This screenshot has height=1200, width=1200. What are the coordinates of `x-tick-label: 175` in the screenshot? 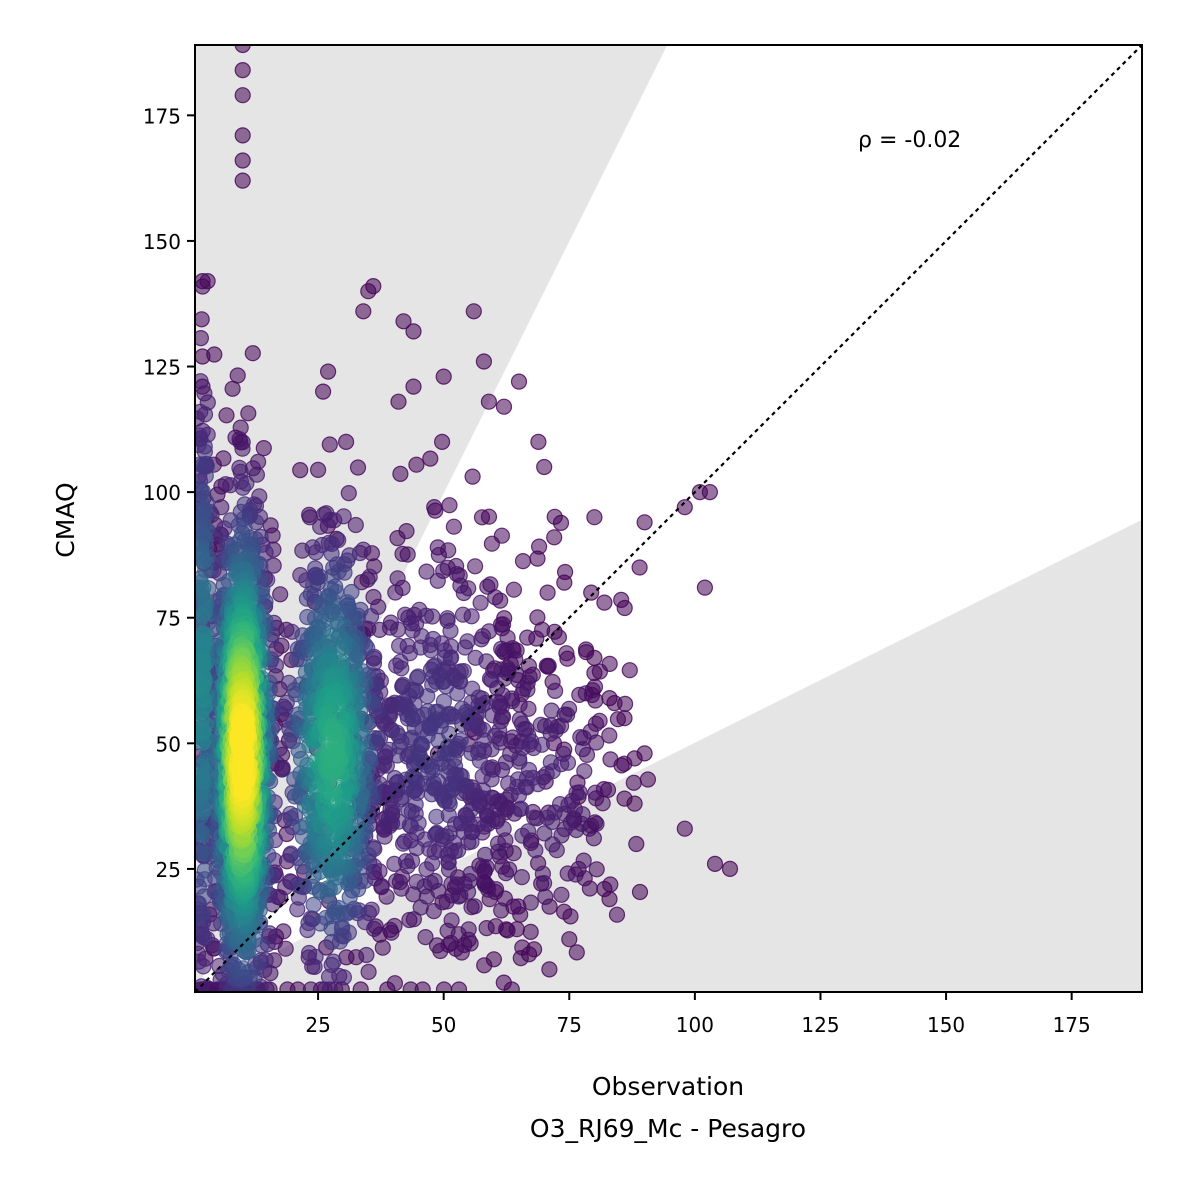 It's located at (1072, 1025).